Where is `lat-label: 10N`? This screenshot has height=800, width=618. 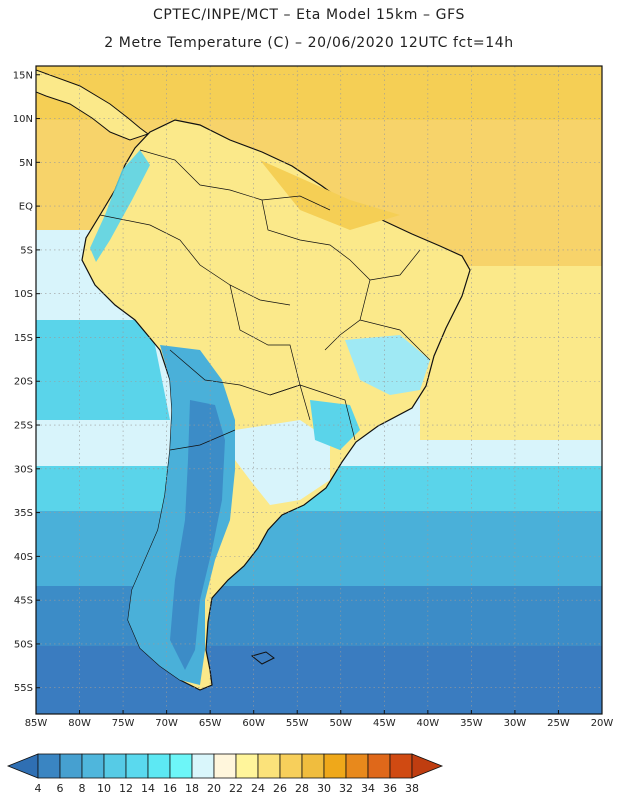 lat-label: 10N is located at coordinates (23, 119).